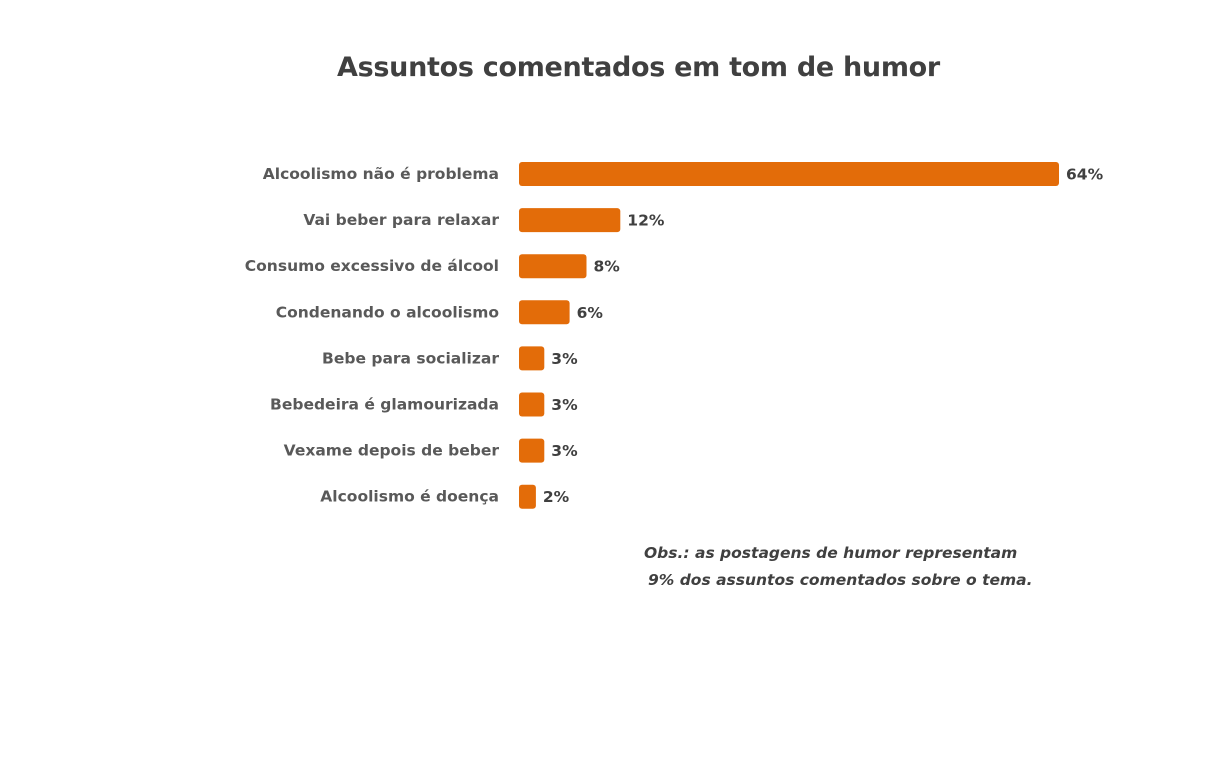 Image resolution: width=1221 pixels, height=767 pixels. I want to click on category-label-1: Alcoolismo não é problema, so click(381, 174).